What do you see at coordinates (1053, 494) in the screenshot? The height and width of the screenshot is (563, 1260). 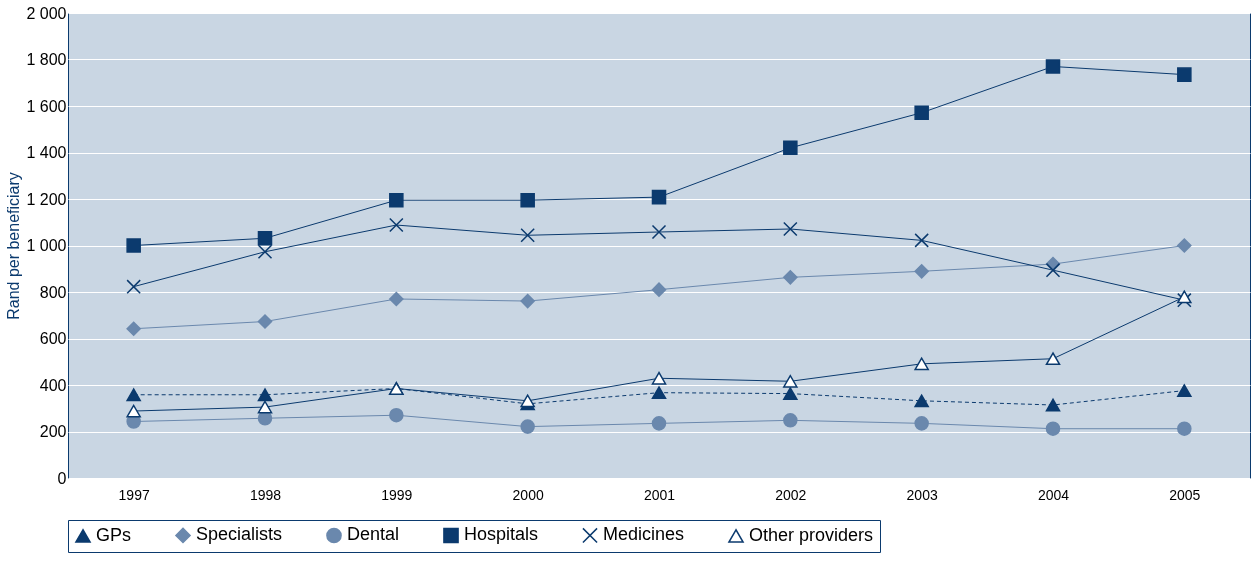 I see `x-tick-label: 2004` at bounding box center [1053, 494].